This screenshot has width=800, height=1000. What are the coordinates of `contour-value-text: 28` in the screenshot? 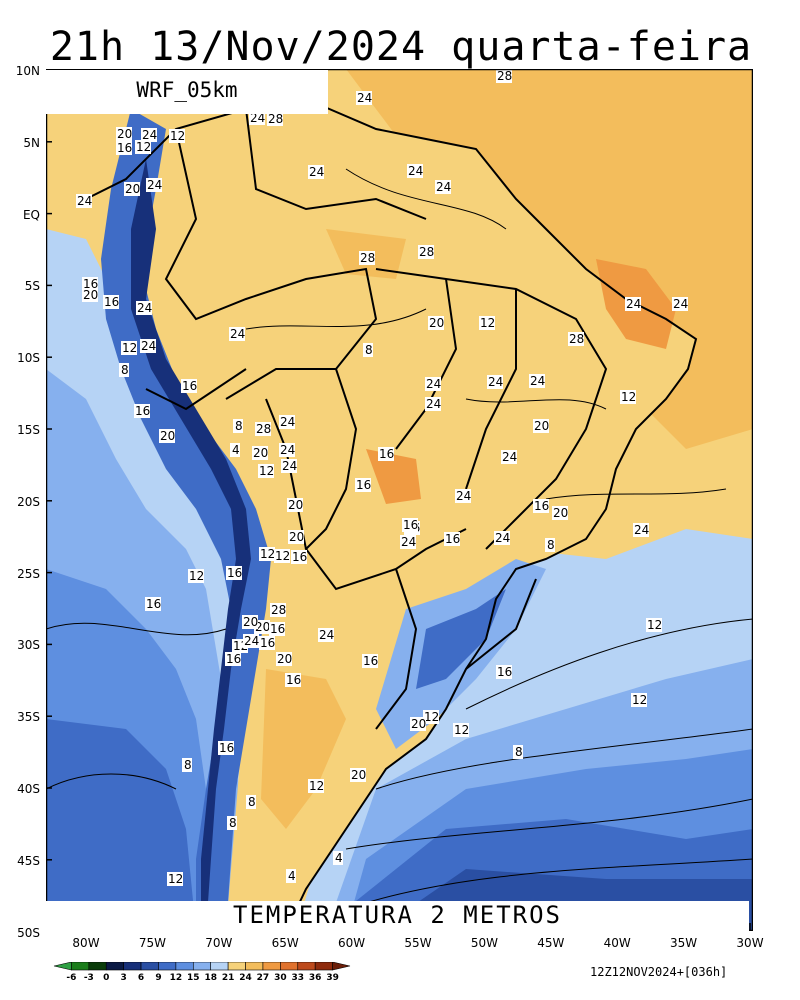 It's located at (367, 258).